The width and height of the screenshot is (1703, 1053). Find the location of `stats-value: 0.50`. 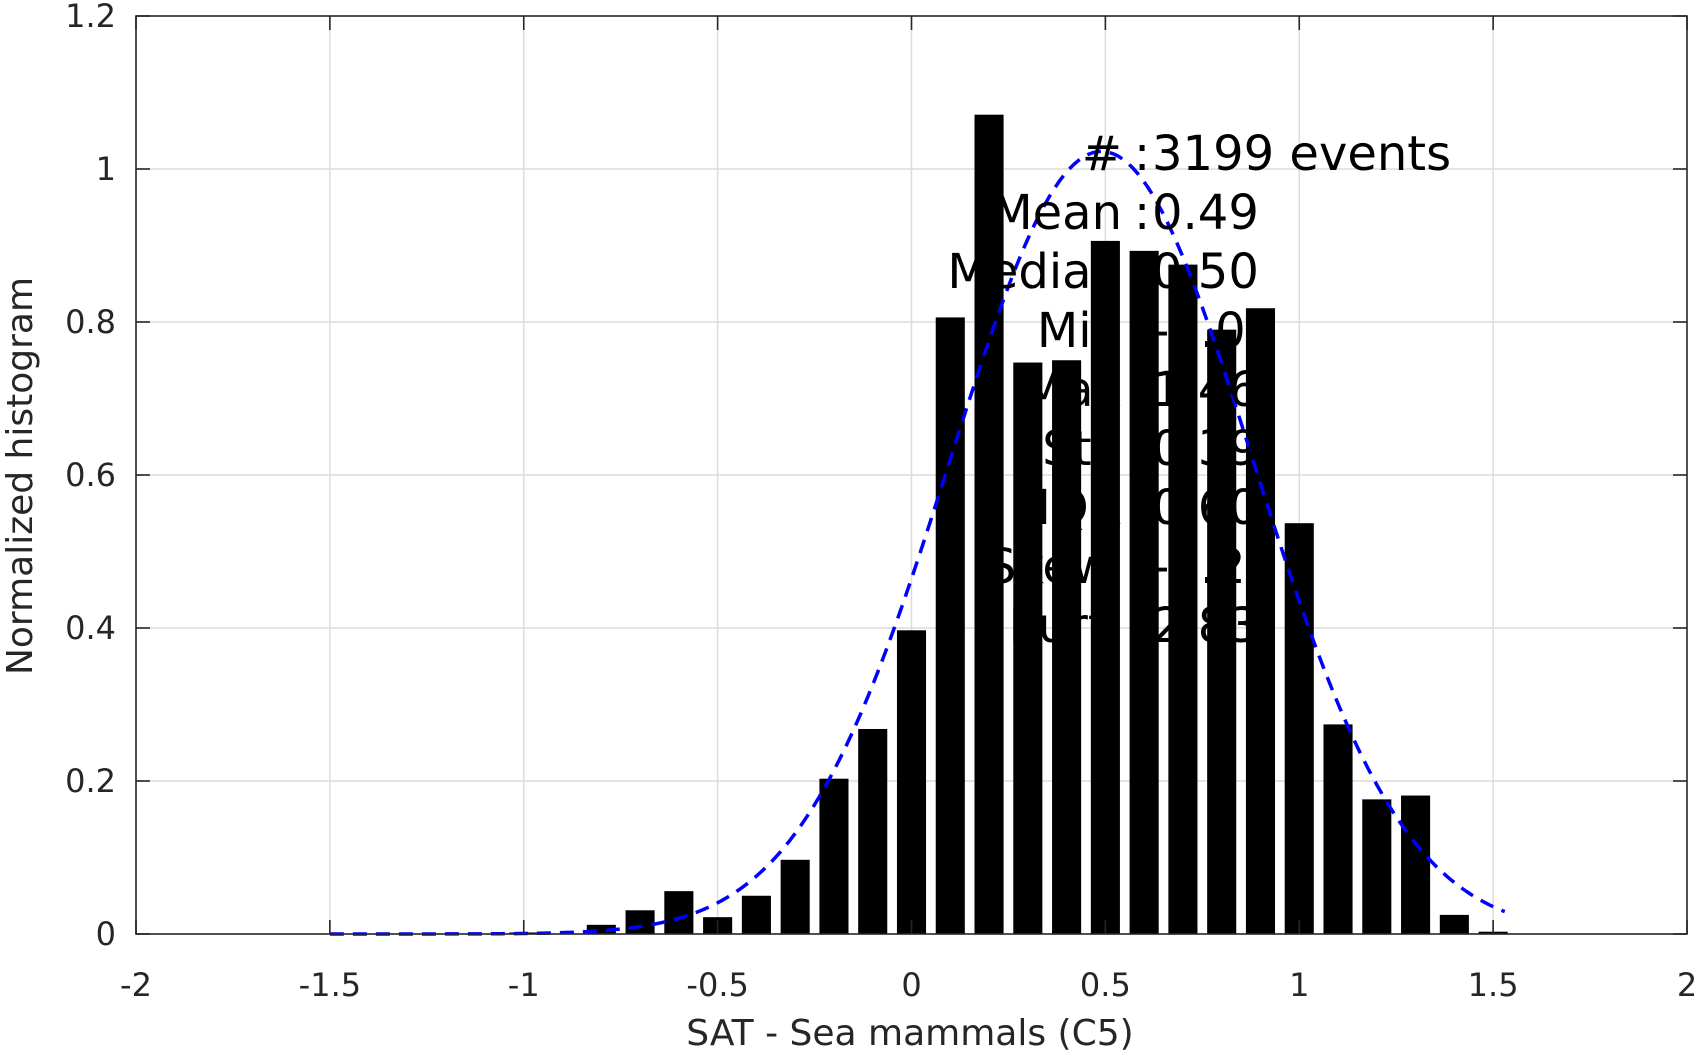

stats-value: 0.50 is located at coordinates (1205, 272).